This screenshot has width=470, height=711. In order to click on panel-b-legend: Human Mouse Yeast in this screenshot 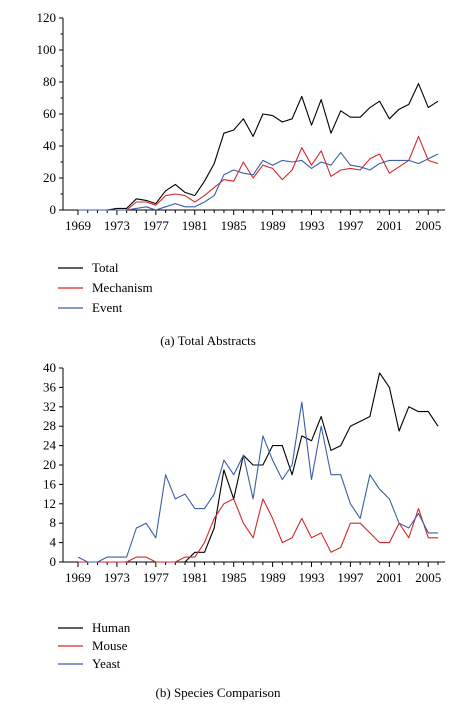, I will do `click(94, 645)`.